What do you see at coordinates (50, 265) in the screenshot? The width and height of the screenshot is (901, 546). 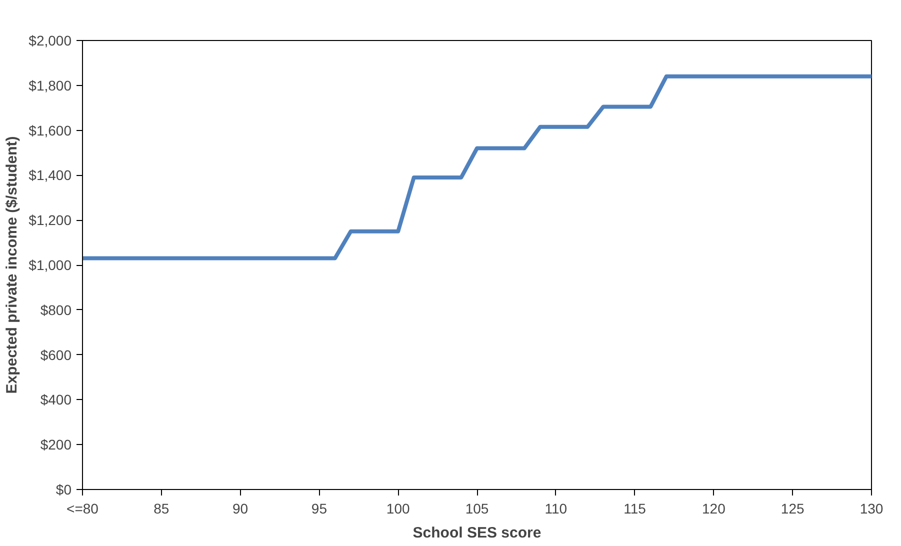 I see `y-tick-label: $1,000` at bounding box center [50, 265].